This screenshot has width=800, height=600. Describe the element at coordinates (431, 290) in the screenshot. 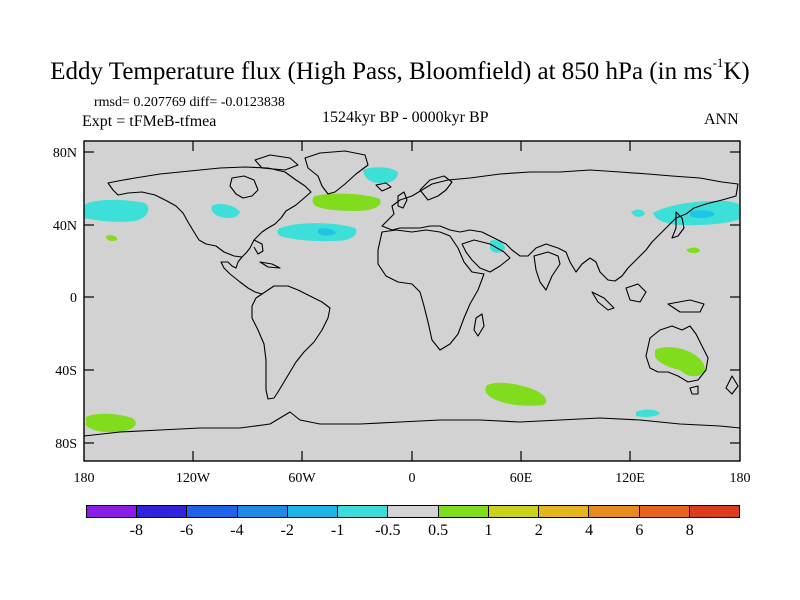

I see `coastline-africa` at that location.